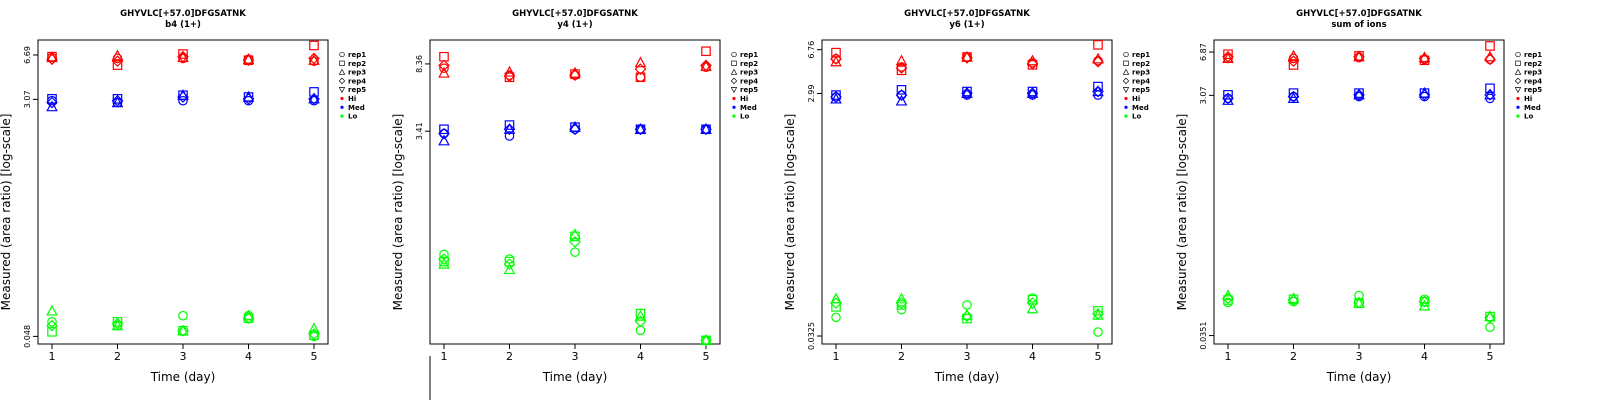 This screenshot has height=400, width=1600. I want to click on y-tick-label: 6.87, so click(1203, 52).